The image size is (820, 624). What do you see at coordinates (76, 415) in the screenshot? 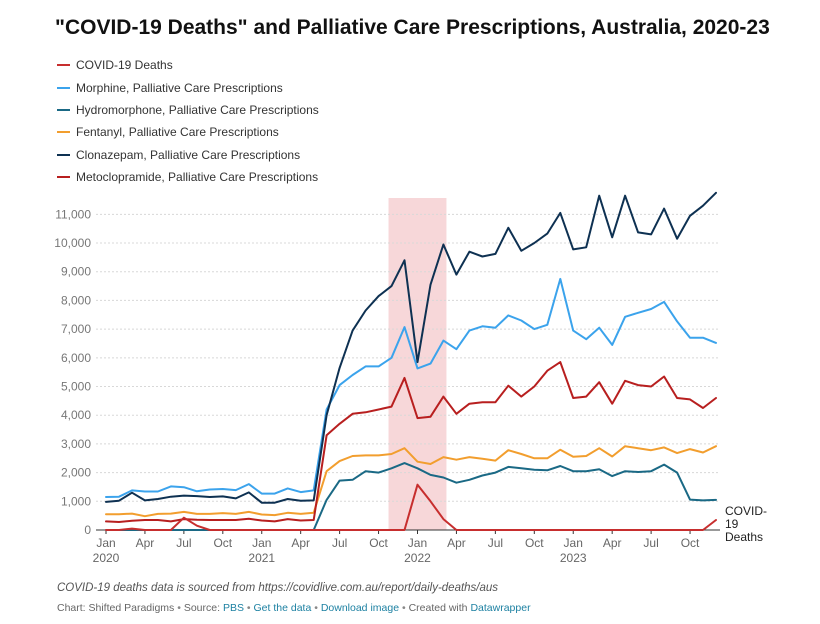
I see `y-tick-label: 4,000` at bounding box center [76, 415].